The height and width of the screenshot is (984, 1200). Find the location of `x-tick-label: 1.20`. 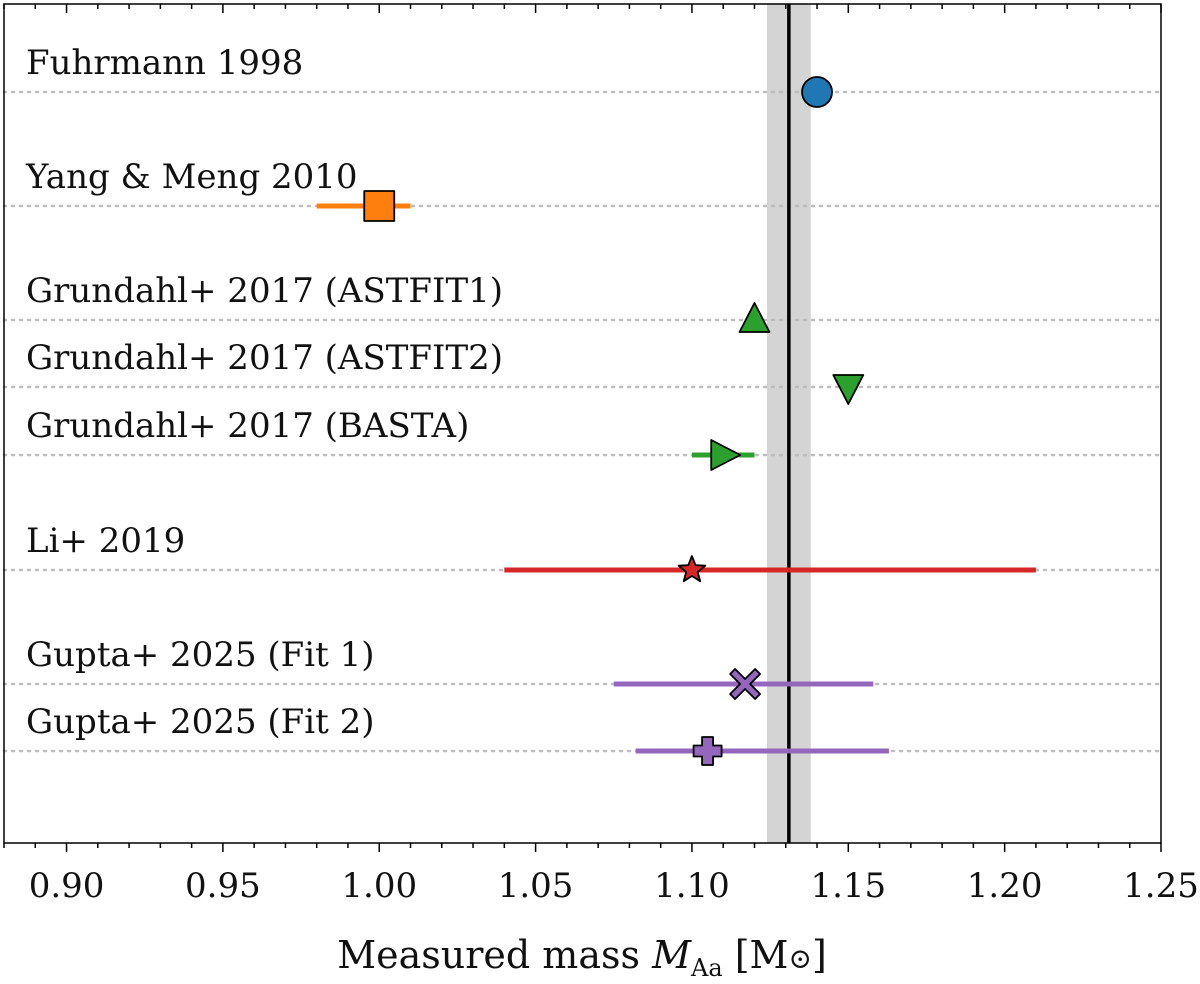

x-tick-label: 1.20 is located at coordinates (1005, 886).